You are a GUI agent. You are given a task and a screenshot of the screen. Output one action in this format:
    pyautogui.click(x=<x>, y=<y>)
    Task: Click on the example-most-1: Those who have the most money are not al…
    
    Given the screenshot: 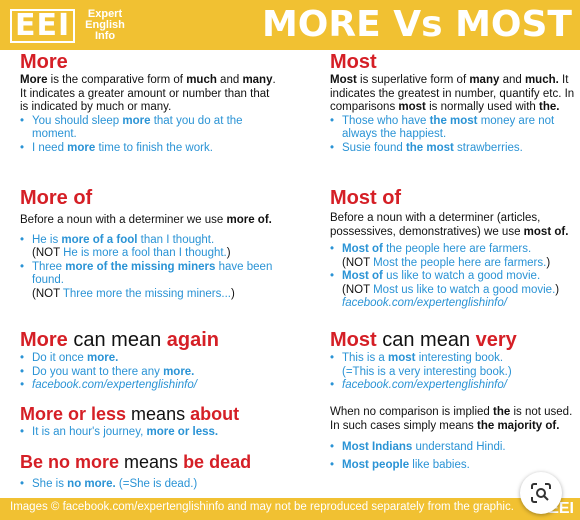 What is the action you would take?
    pyautogui.click(x=453, y=128)
    